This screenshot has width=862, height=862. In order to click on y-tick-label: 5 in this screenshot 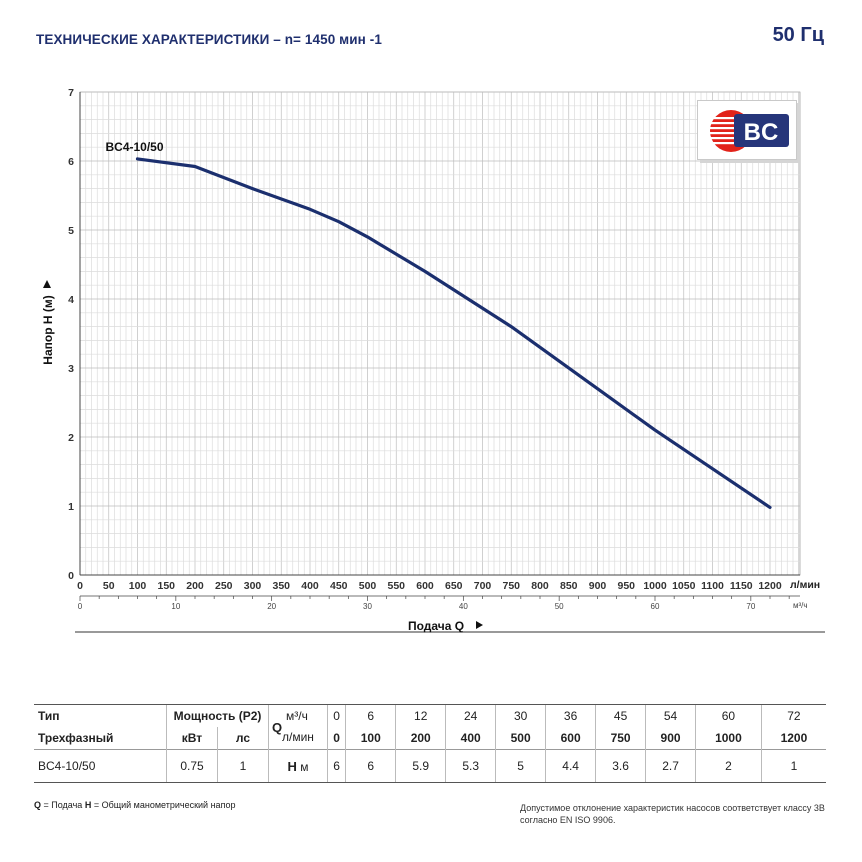, I will do `click(71, 231)`.